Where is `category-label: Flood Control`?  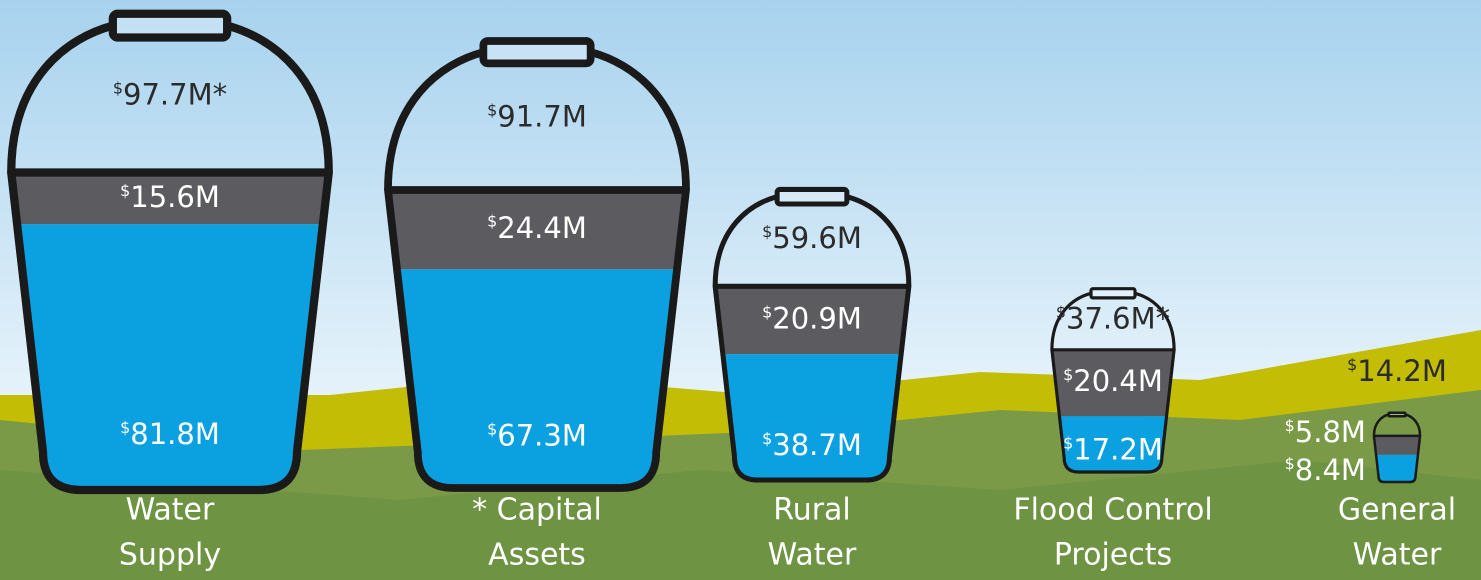 category-label: Flood Control is located at coordinates (1112, 510).